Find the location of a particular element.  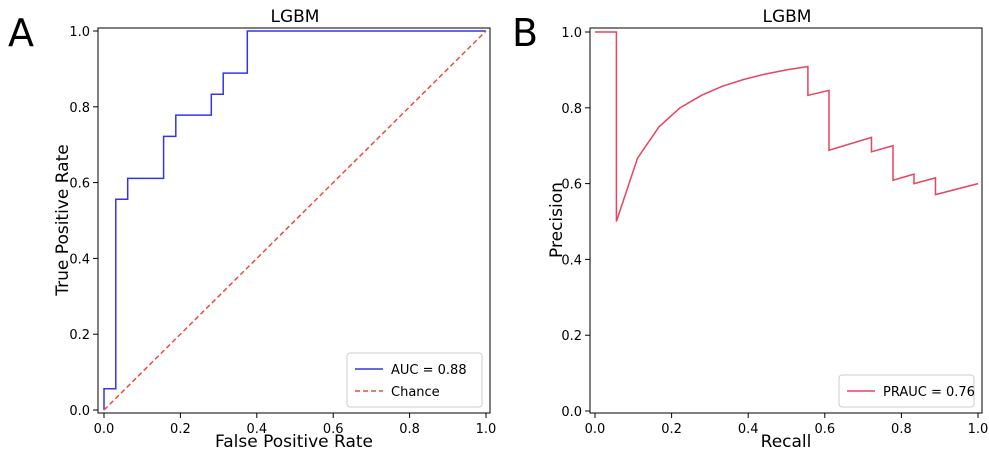

roc-x-tick-label: 0.4 is located at coordinates (256, 429).